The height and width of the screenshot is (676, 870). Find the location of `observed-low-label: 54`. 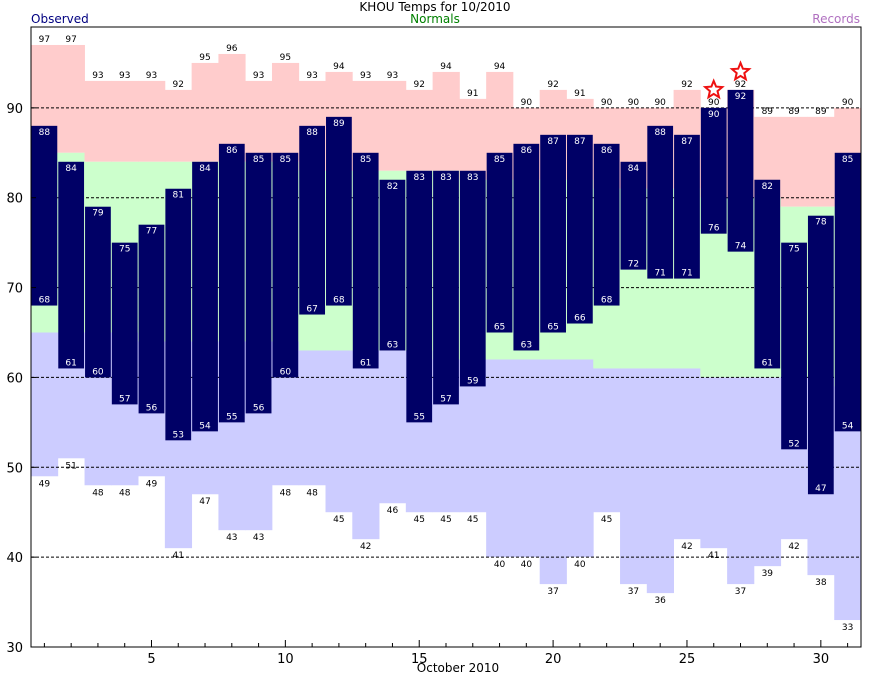

observed-low-label: 54 is located at coordinates (848, 426).